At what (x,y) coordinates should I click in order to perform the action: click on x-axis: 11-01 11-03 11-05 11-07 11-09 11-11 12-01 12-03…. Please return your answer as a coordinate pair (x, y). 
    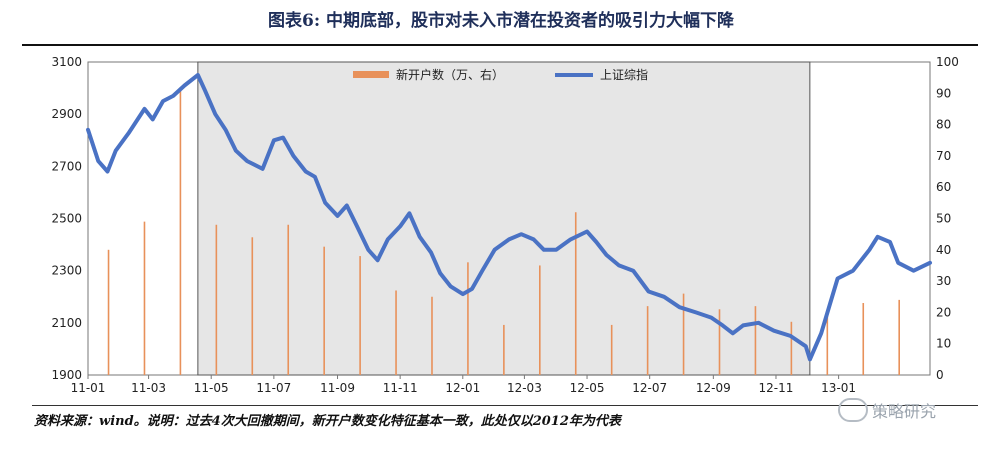
    Looking at the image, I should click on (463, 385).